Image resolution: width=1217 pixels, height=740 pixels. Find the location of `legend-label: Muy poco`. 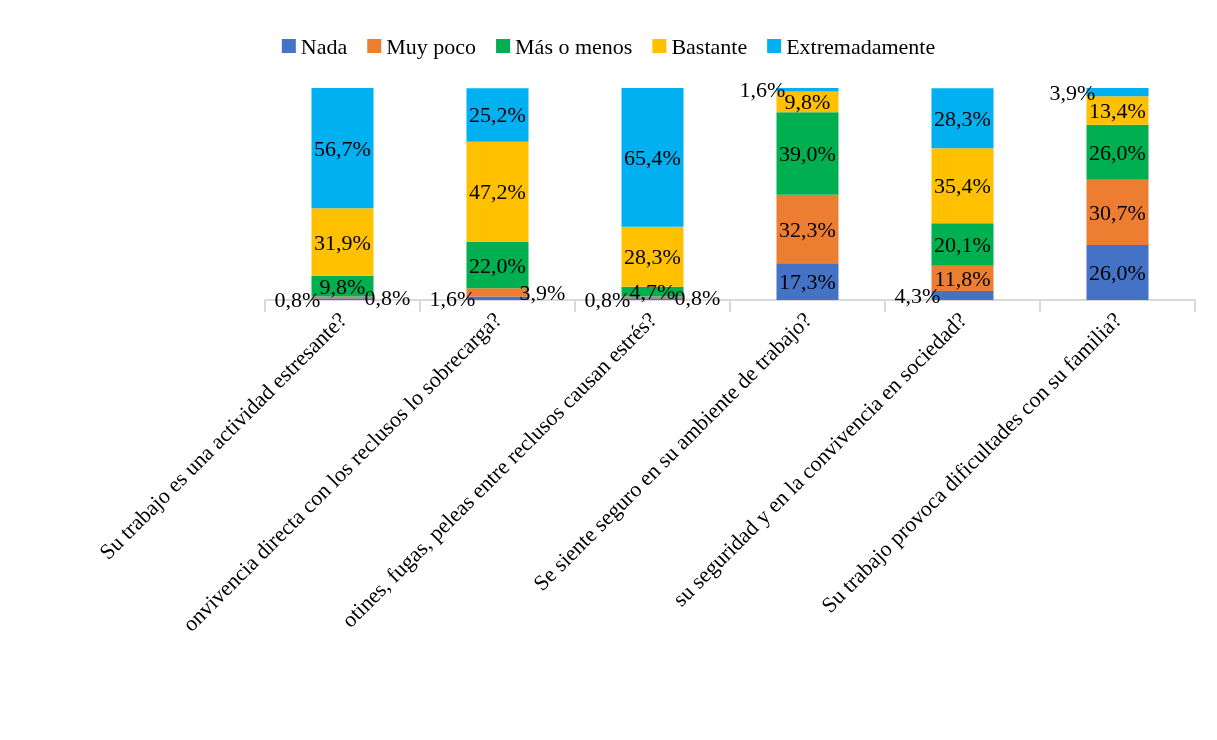

legend-label: Muy poco is located at coordinates (431, 46).